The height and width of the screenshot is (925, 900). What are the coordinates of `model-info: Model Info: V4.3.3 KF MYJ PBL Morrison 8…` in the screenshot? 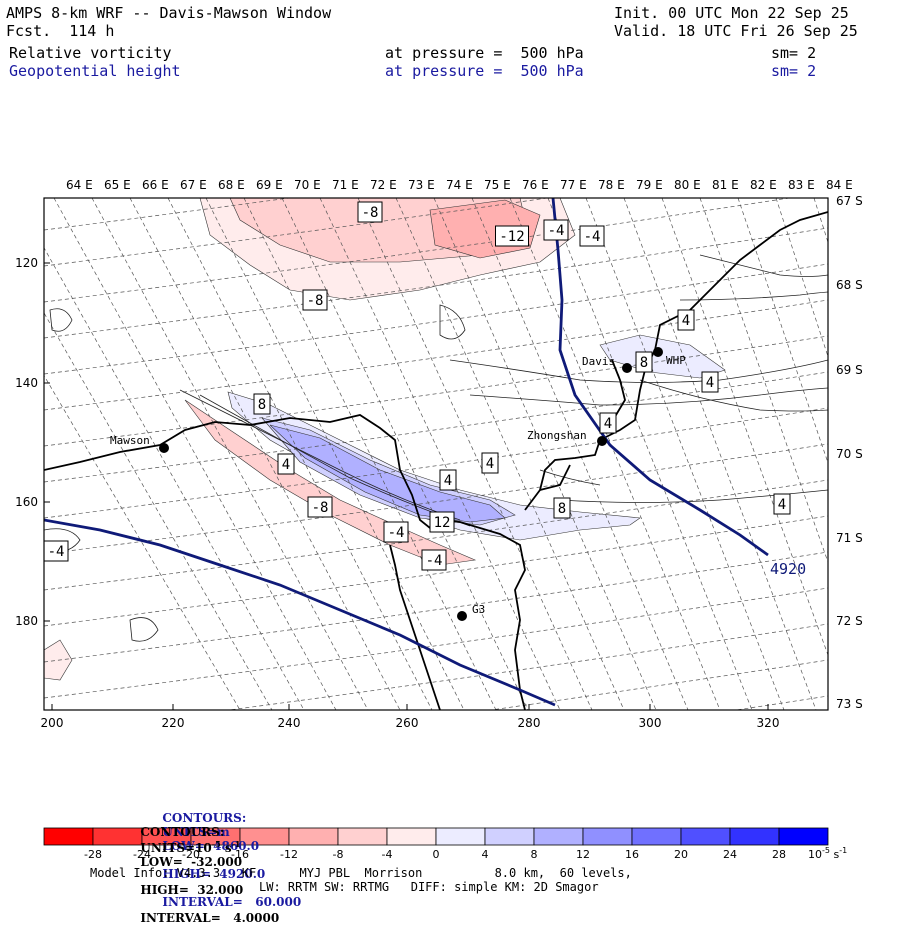 It's located at (361, 873).